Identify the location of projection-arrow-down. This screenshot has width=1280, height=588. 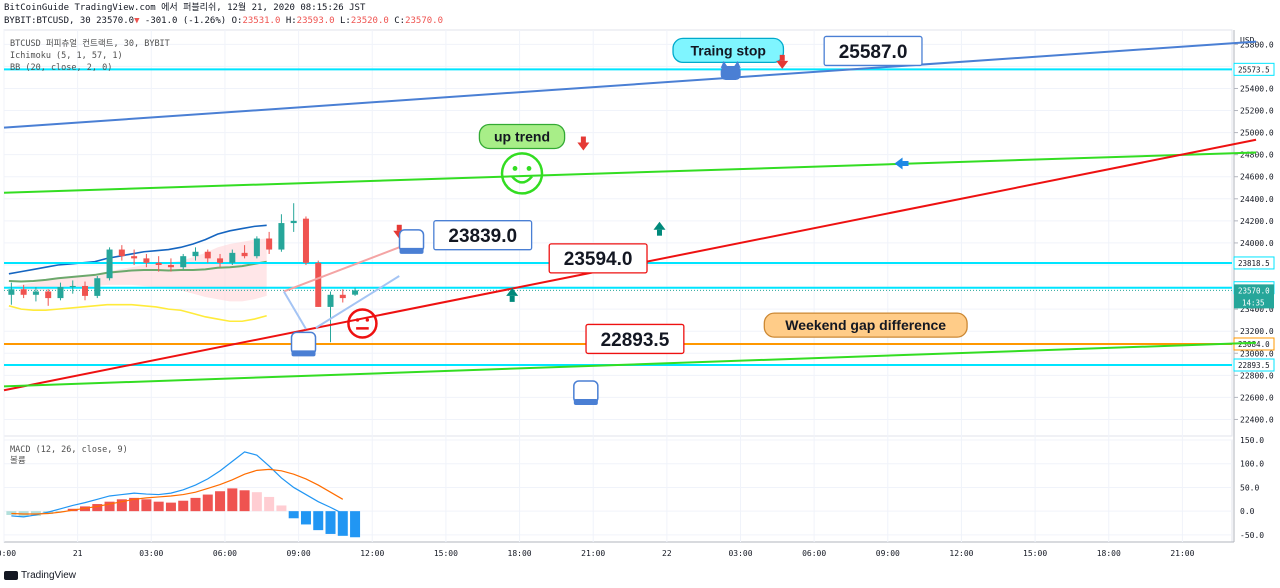
(295, 310).